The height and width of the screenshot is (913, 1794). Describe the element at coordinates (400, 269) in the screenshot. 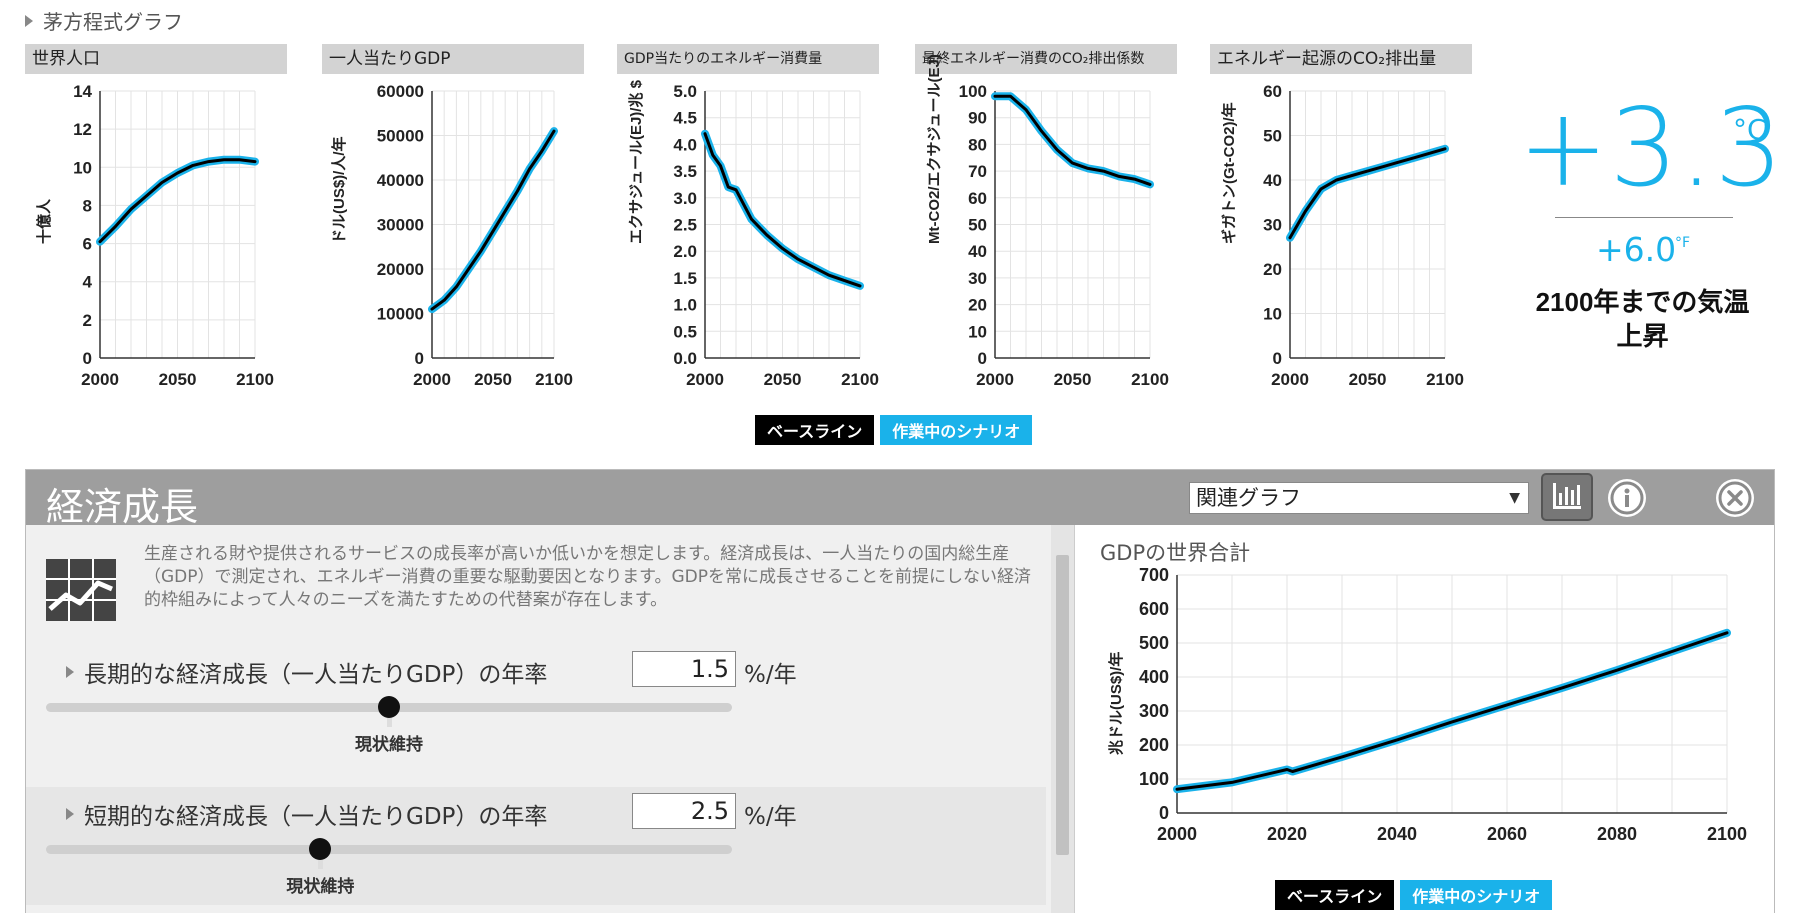

I see `y-tick-label: 20000` at that location.